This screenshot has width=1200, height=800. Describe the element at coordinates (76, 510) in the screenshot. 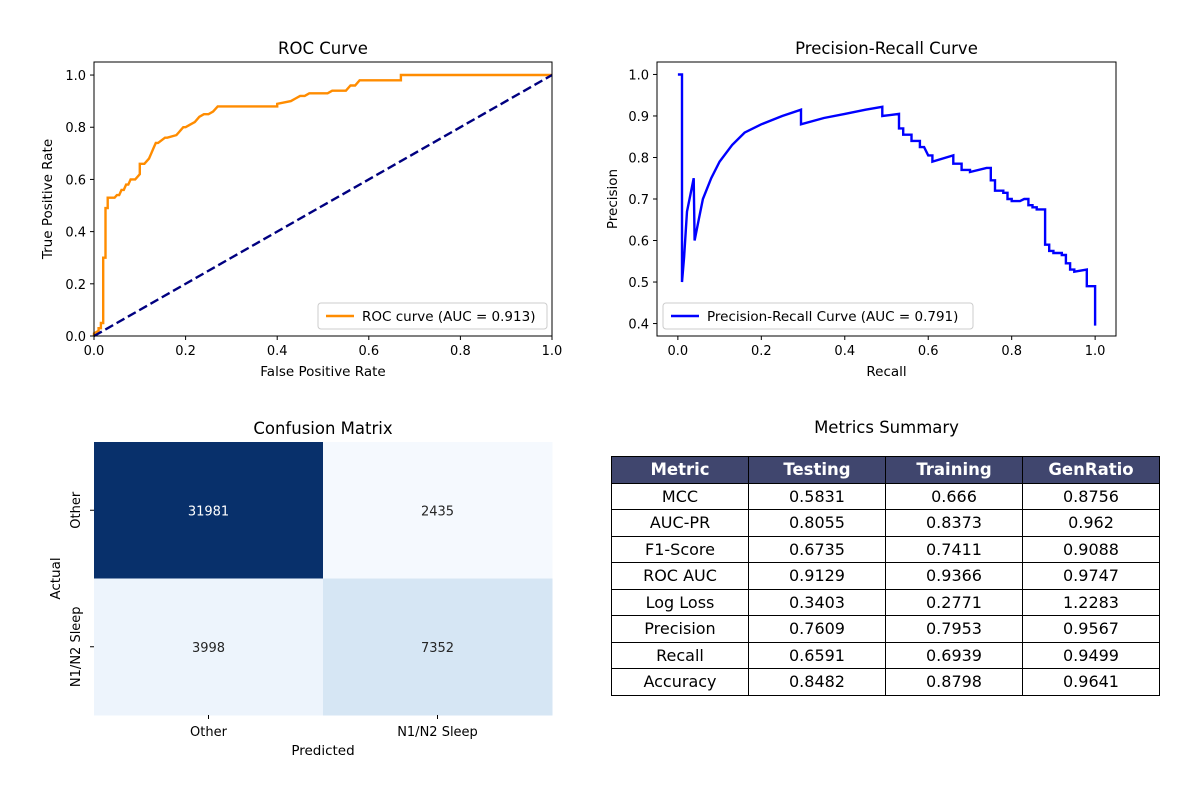

I see `cm-ytick-label: Other` at that location.